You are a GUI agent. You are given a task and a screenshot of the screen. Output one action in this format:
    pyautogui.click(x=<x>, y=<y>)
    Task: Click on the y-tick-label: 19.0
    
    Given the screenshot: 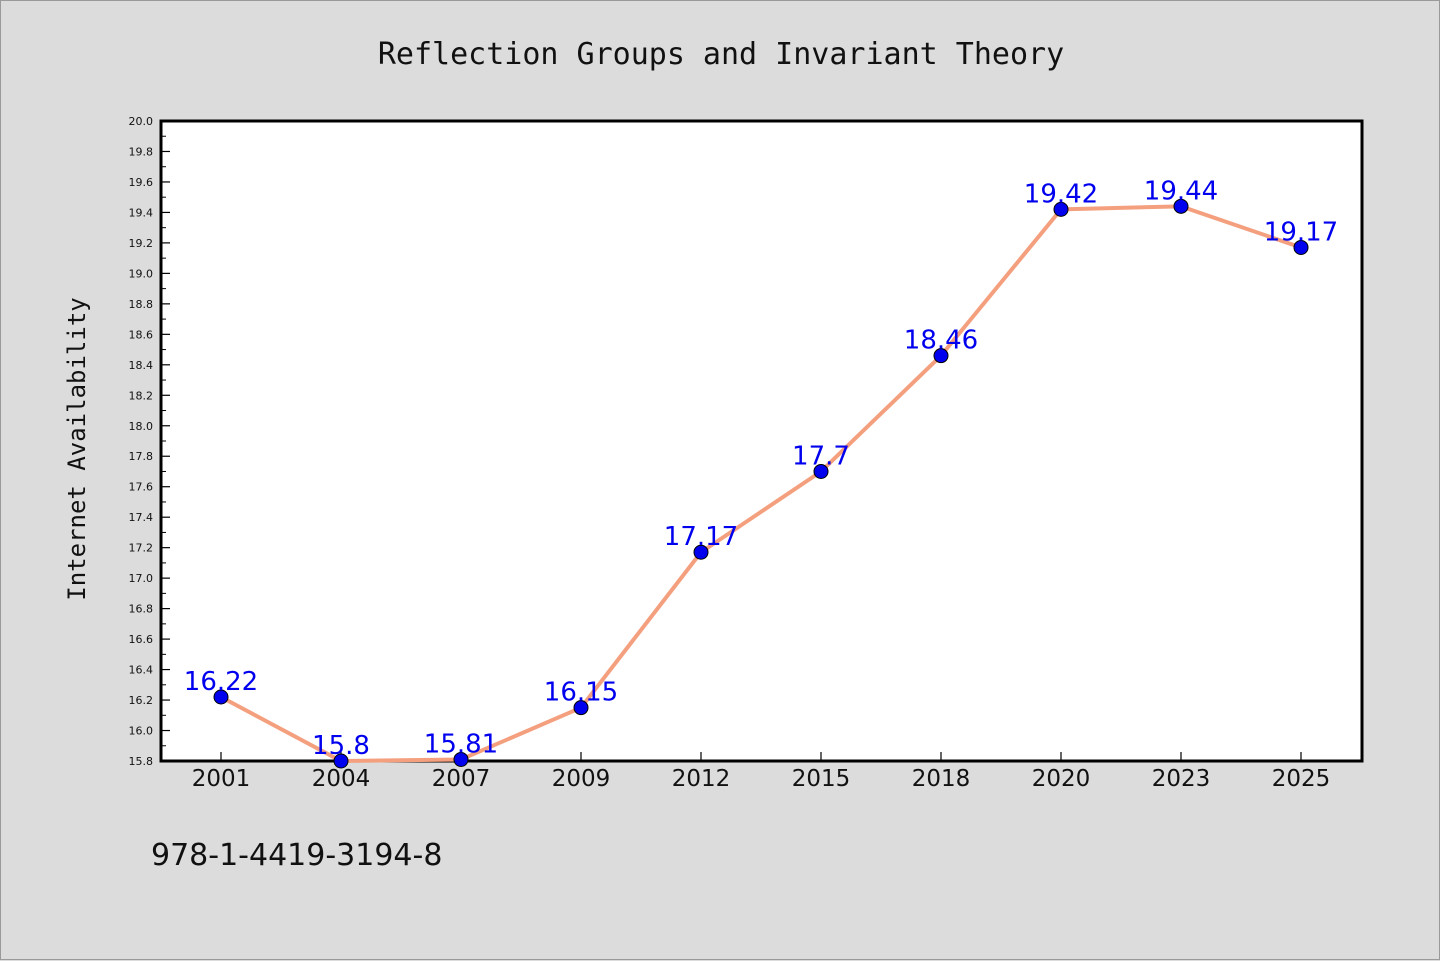 What is the action you would take?
    pyautogui.click(x=141, y=273)
    